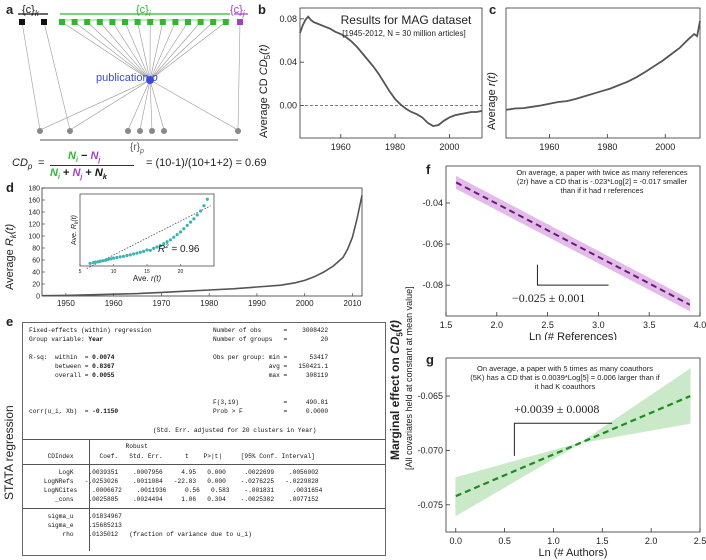 Image resolution: width=706 pixels, height=560 pixels. I want to click on chart-d-ytick-label: 40, so click(36, 273).